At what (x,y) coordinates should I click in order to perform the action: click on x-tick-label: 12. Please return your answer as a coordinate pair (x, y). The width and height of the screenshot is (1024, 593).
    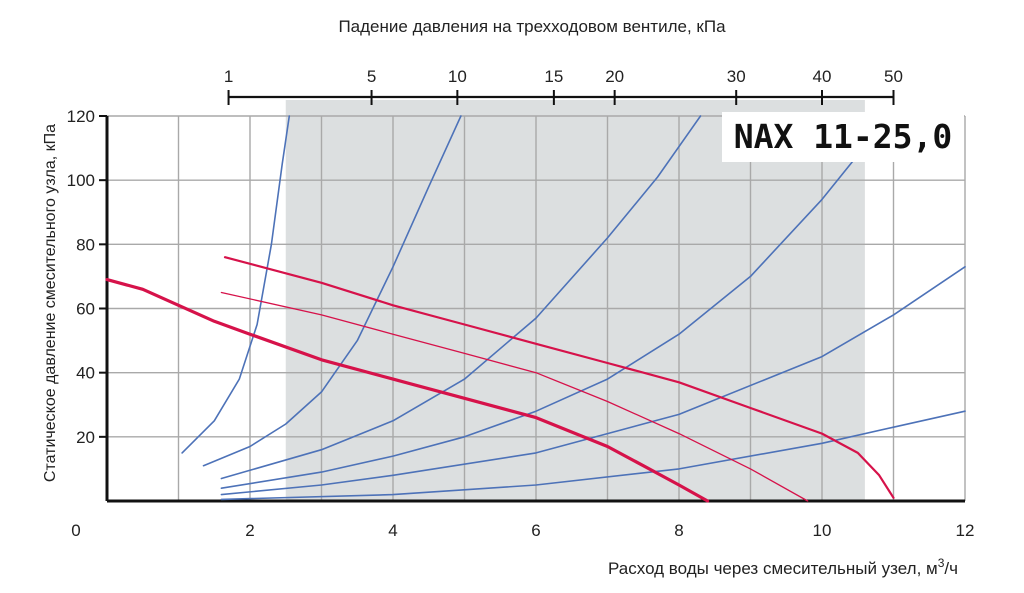
    Looking at the image, I should click on (965, 530).